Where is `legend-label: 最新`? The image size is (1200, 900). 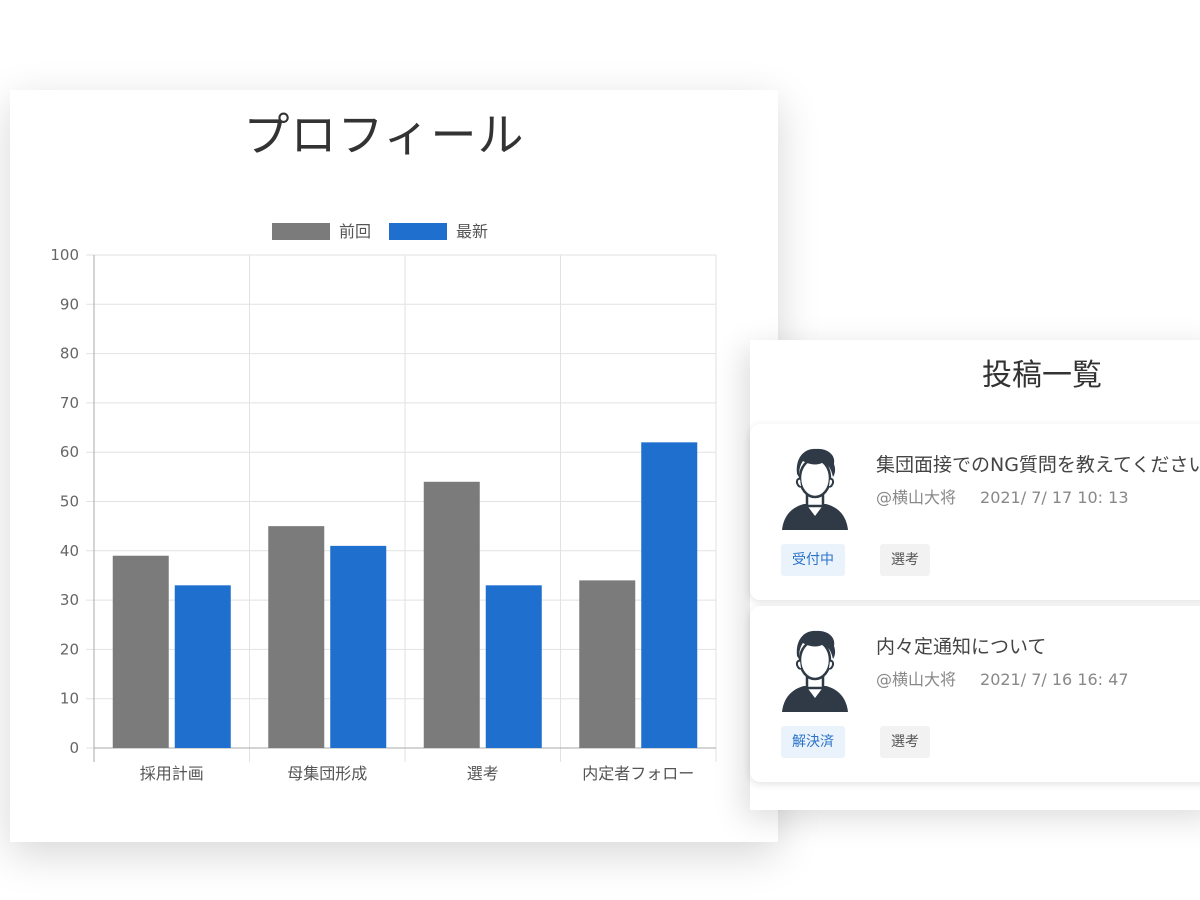 legend-label: 最新 is located at coordinates (472, 231).